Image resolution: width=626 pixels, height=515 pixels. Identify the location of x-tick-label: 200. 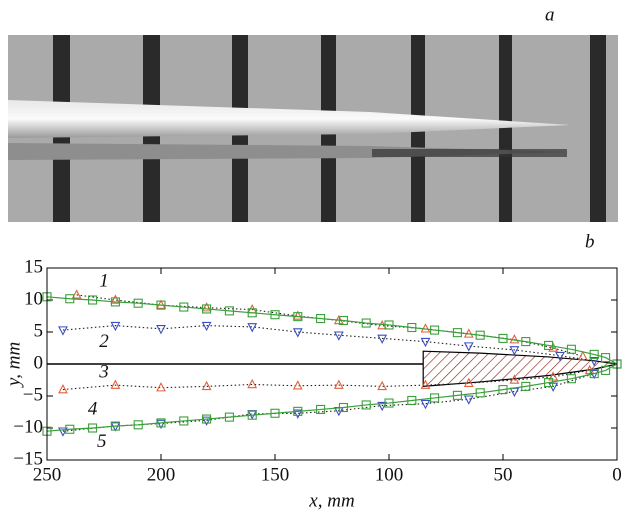
(161, 474).